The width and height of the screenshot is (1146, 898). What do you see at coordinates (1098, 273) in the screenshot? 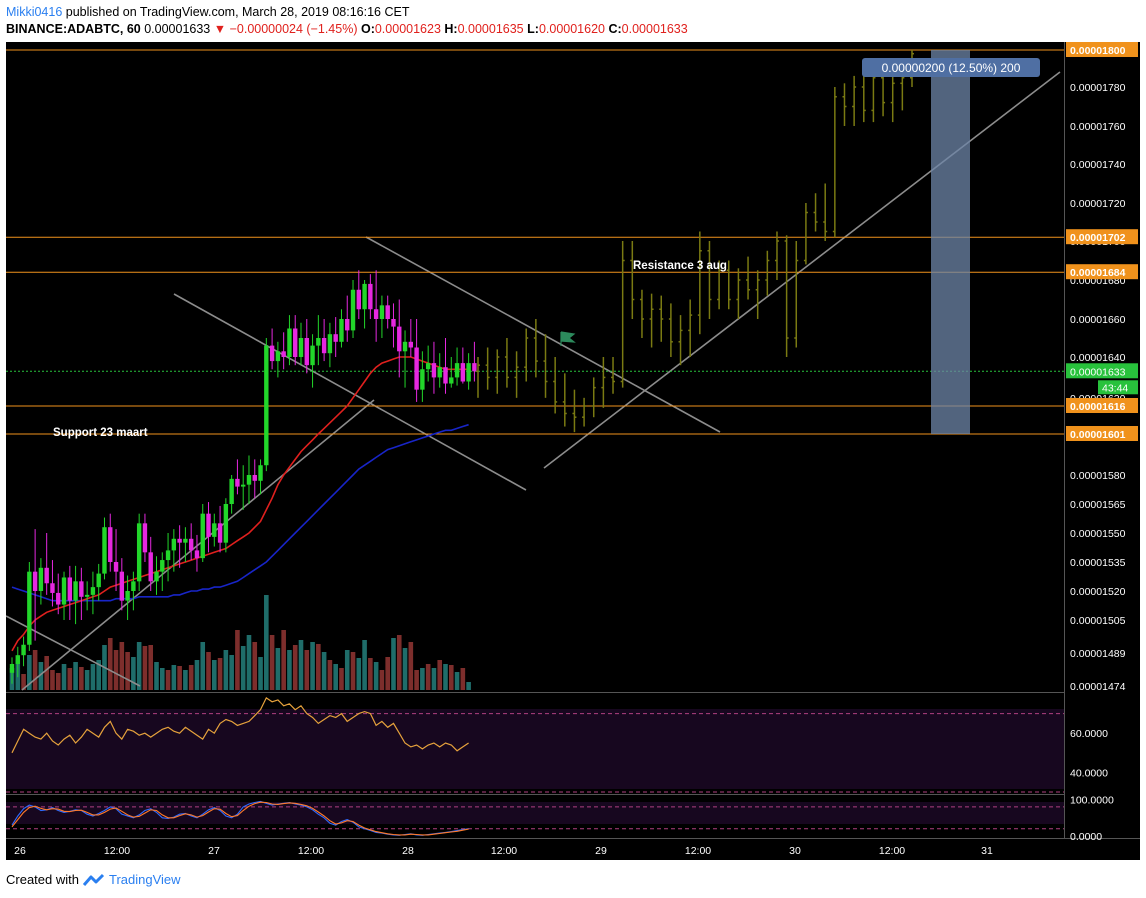
I see `level-price-label: 0.00001684` at bounding box center [1098, 273].